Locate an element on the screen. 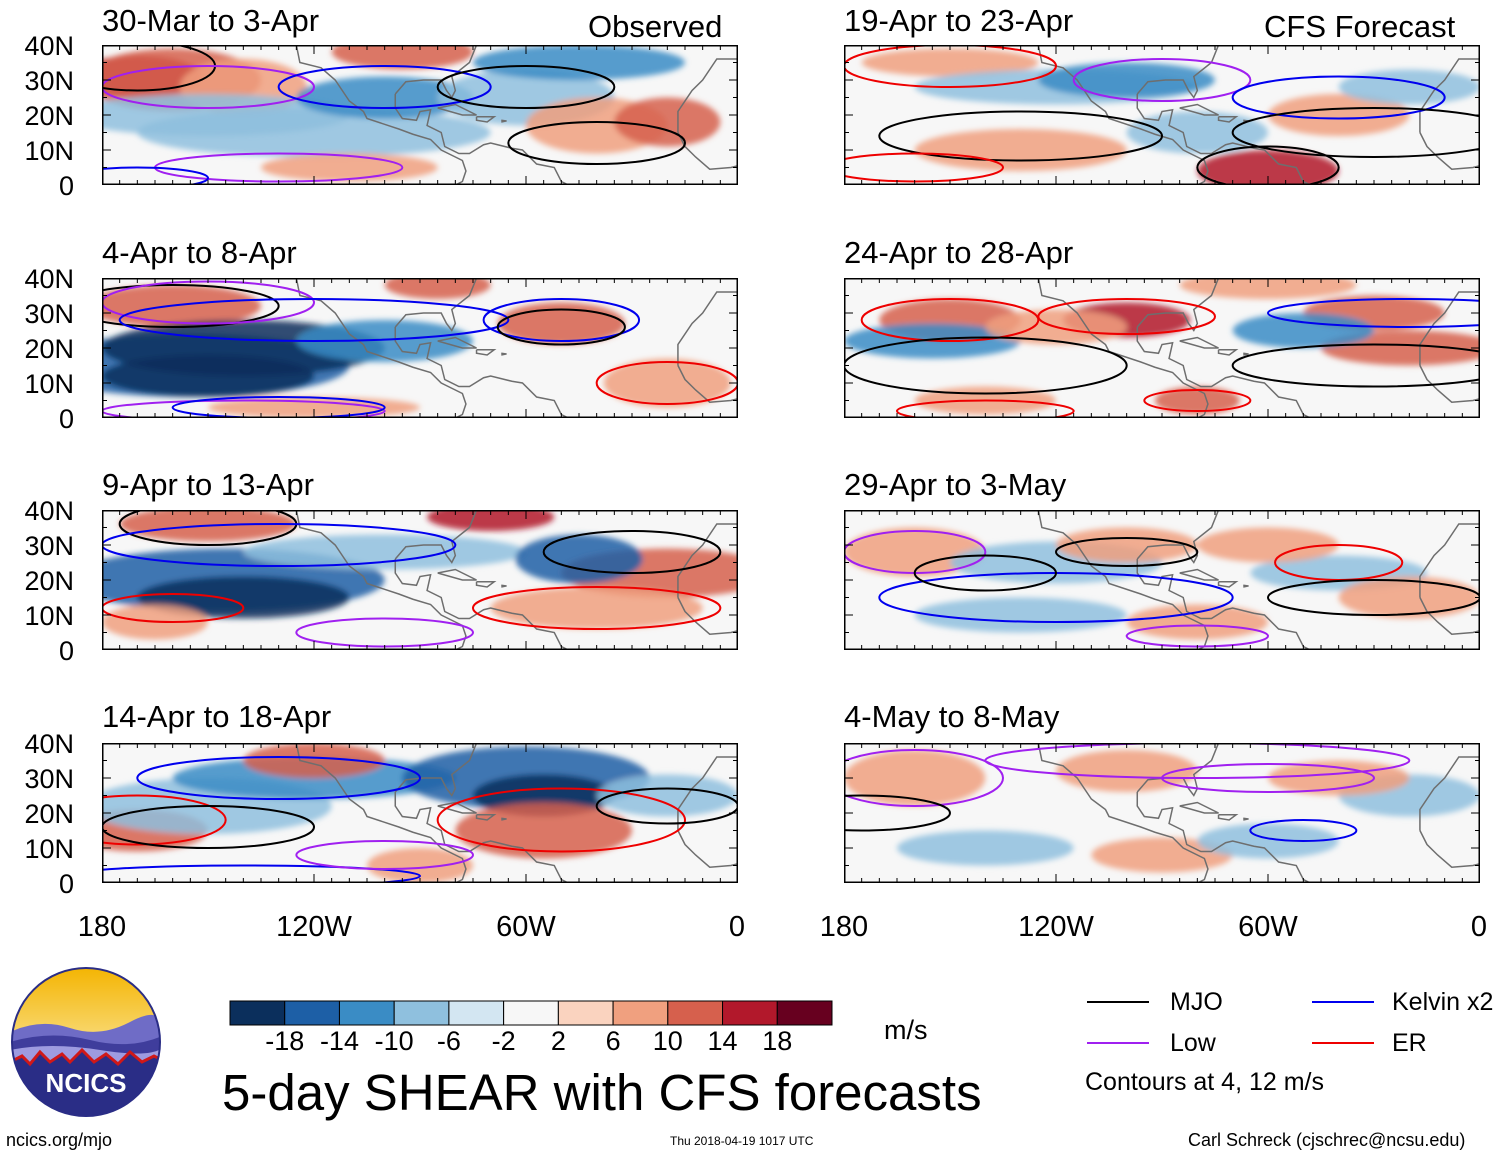 The image size is (1510, 1157). contour-note: Contours at 4, 12 m/s is located at coordinates (1205, 1082).